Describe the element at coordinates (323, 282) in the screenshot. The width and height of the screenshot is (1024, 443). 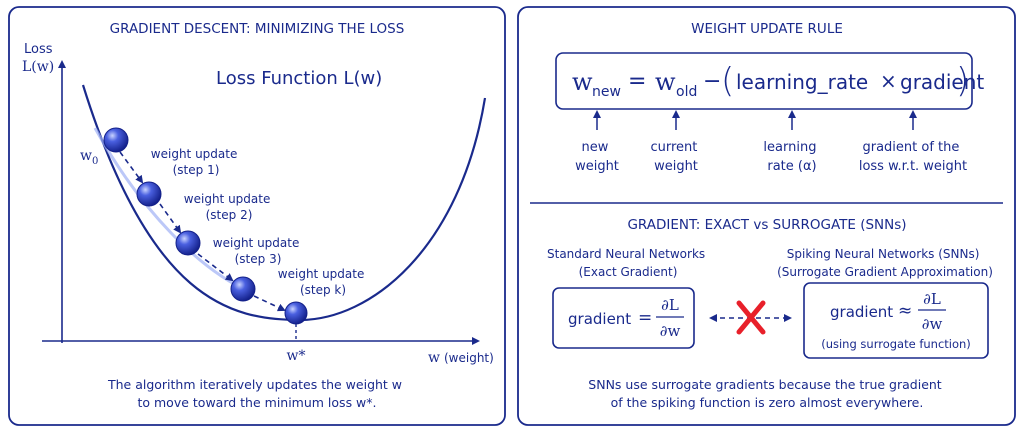
I see `step-label-4: weight update (step k)` at that location.